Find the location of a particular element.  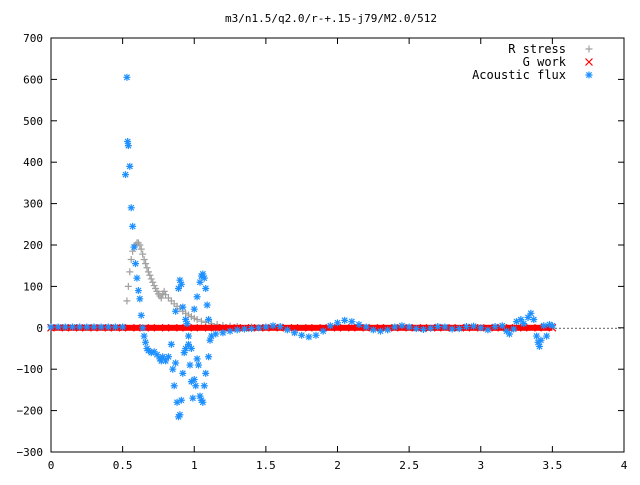

x-tick-label: 3 is located at coordinates (480, 465).